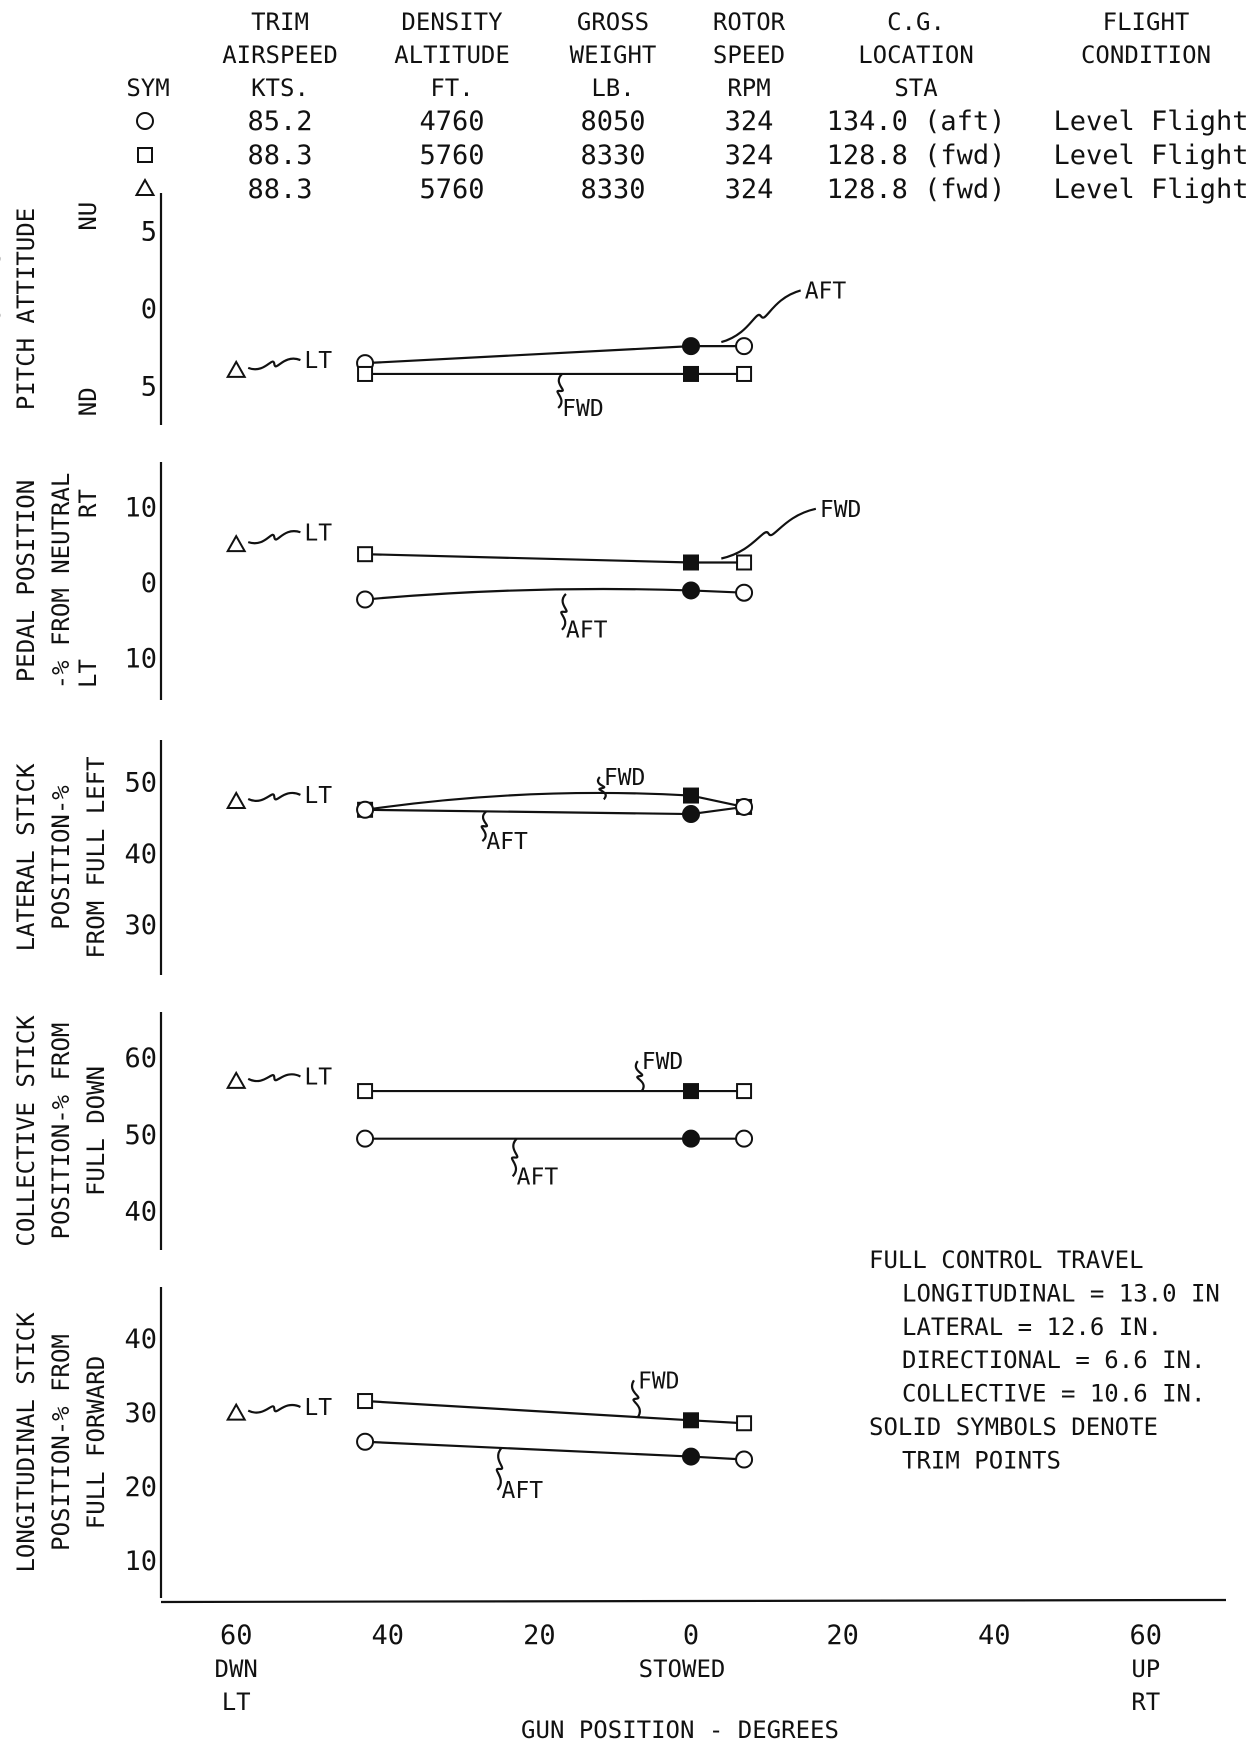  What do you see at coordinates (88, 503) in the screenshot?
I see `side-label-rt: RT` at bounding box center [88, 503].